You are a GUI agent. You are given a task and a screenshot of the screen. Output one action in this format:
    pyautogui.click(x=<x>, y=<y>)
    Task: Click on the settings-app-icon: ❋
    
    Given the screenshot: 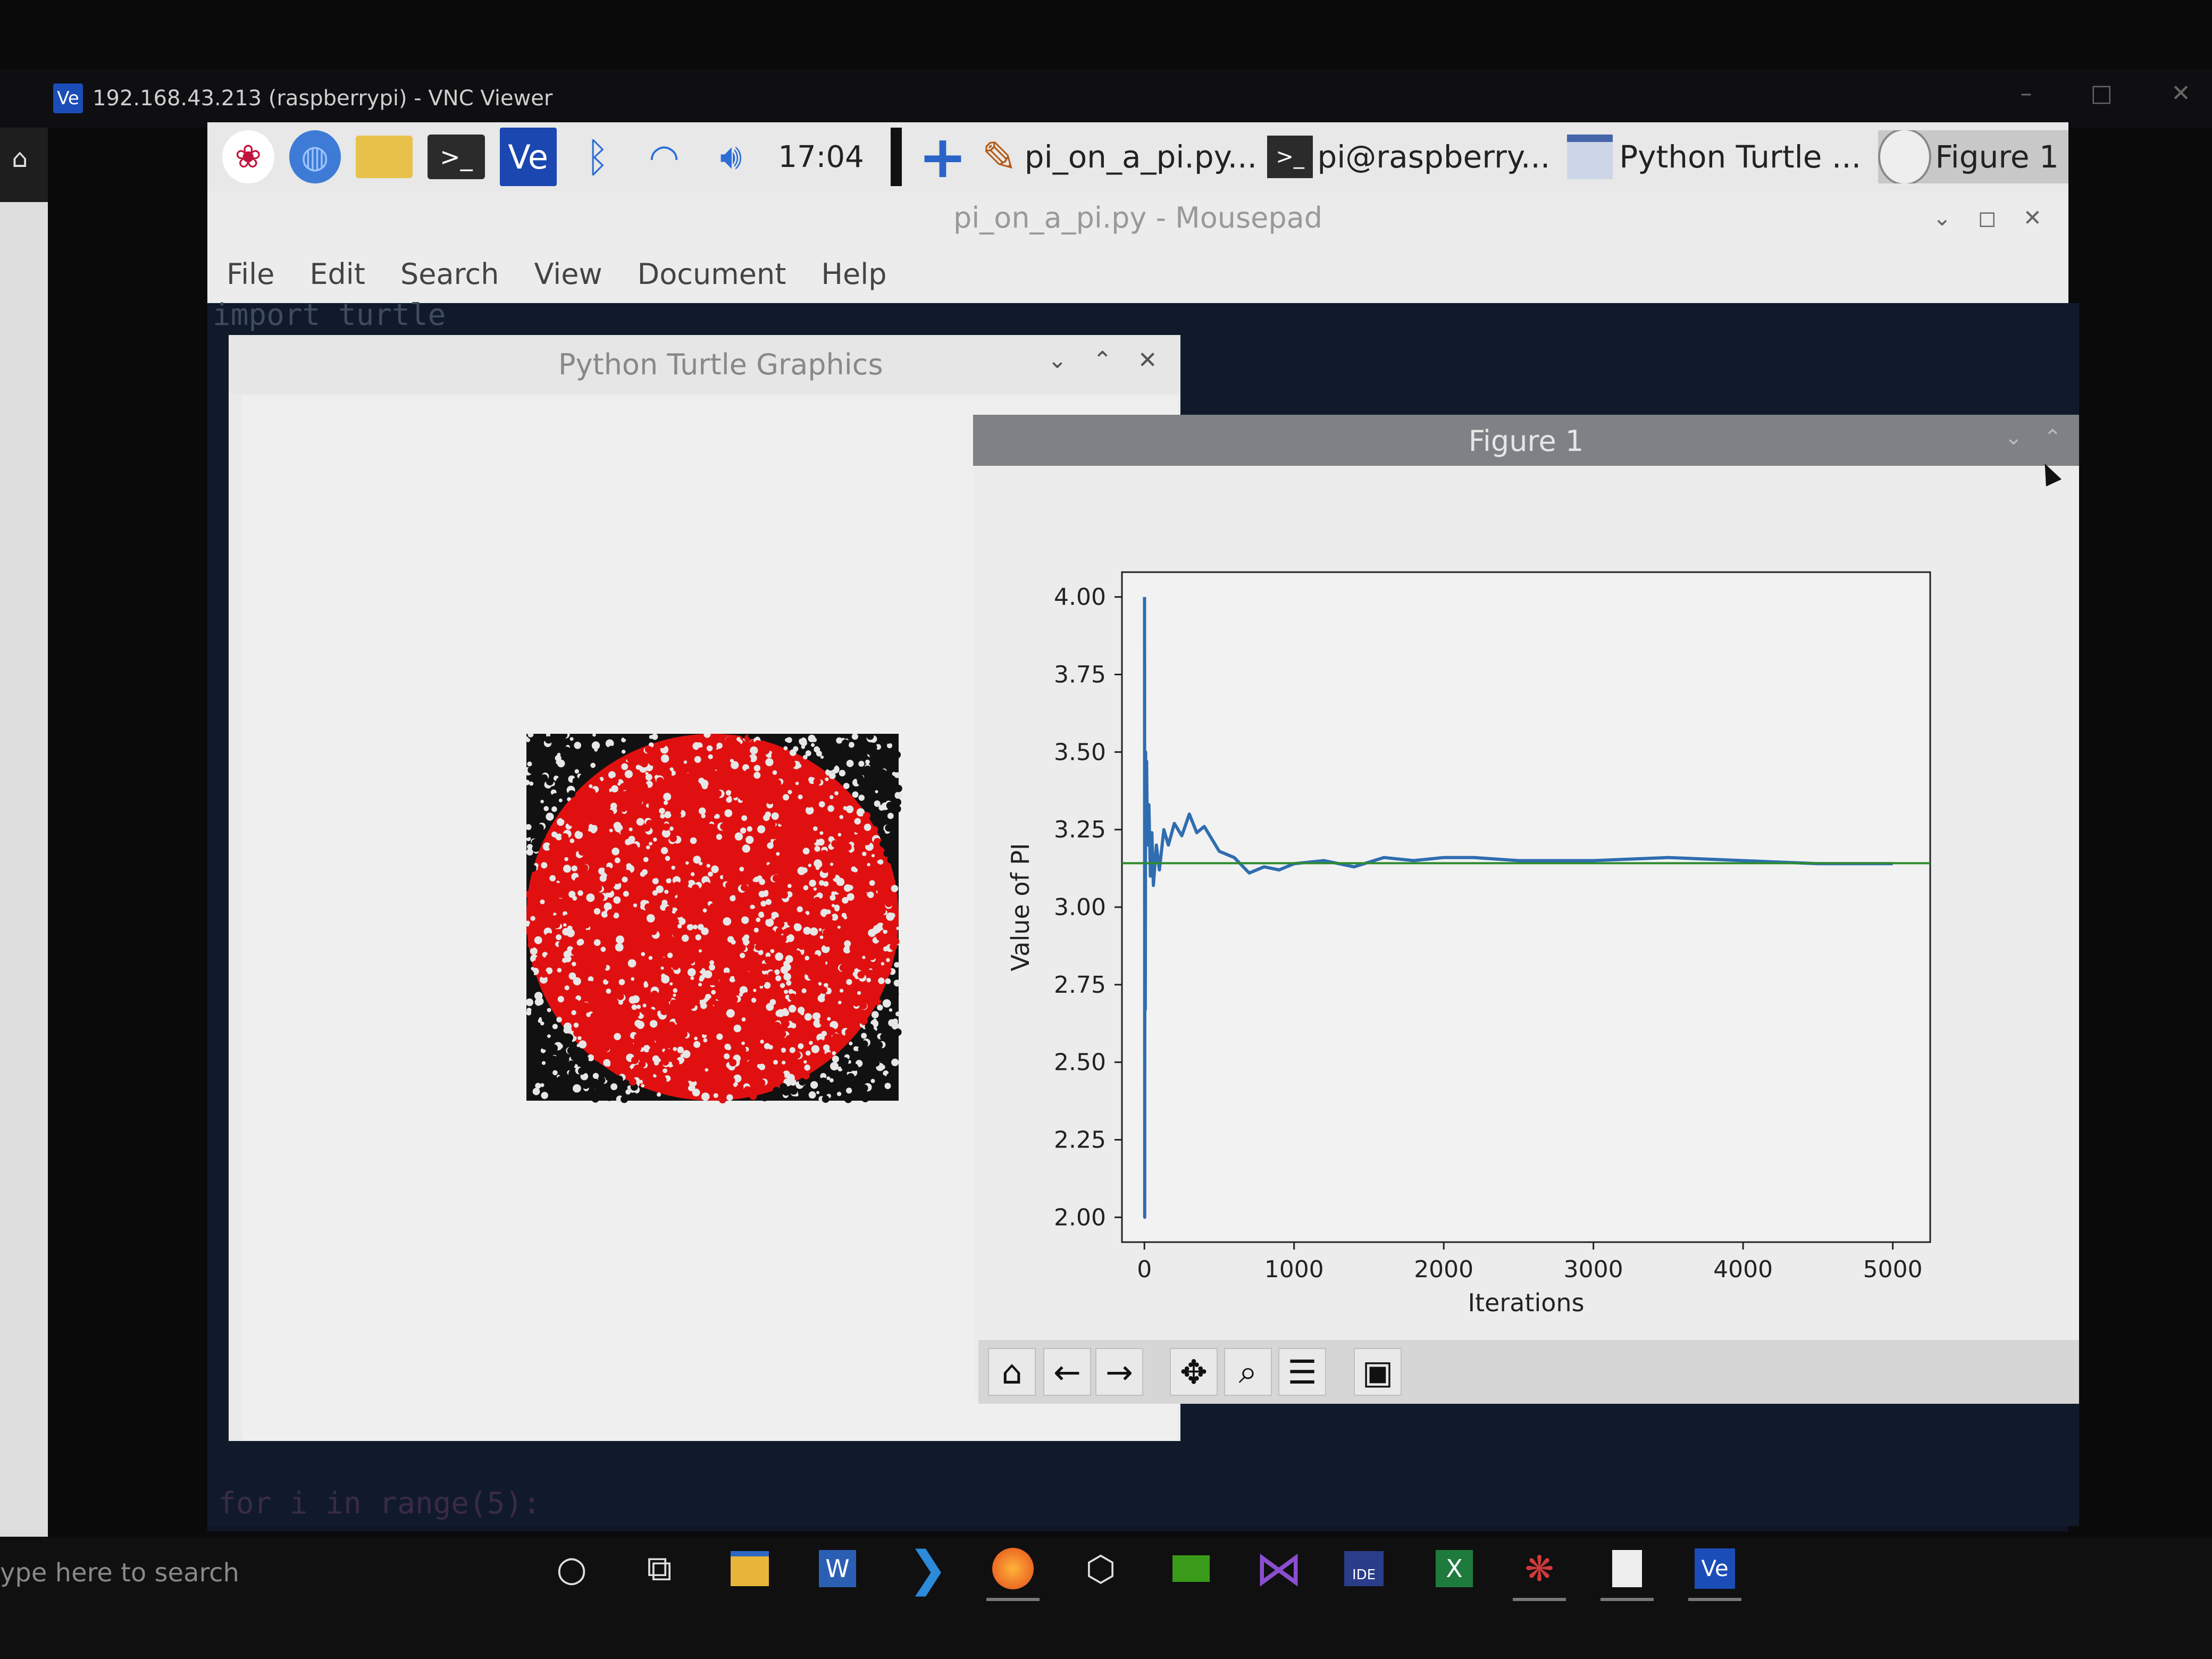 What is the action you would take?
    pyautogui.click(x=1539, y=1568)
    